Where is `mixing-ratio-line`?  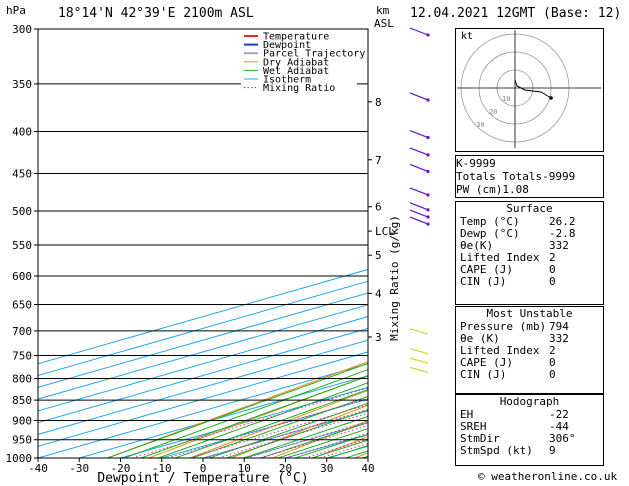
mixing-ratio-line is located at coordinates (313, 441).